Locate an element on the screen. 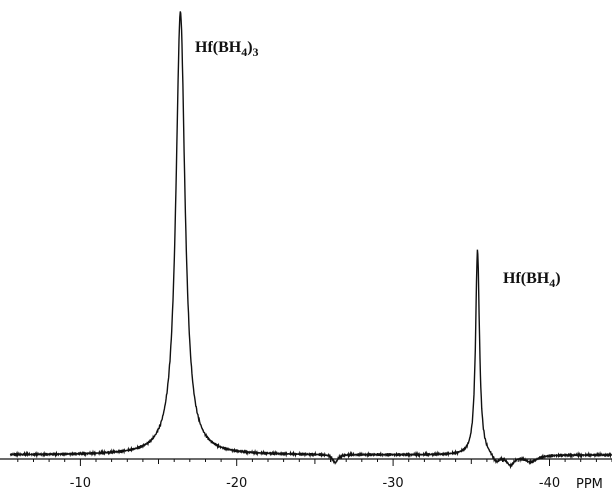 This screenshot has height=494, width=612. peak-label-hf-bh4-sub: 4 is located at coordinates (552, 283).